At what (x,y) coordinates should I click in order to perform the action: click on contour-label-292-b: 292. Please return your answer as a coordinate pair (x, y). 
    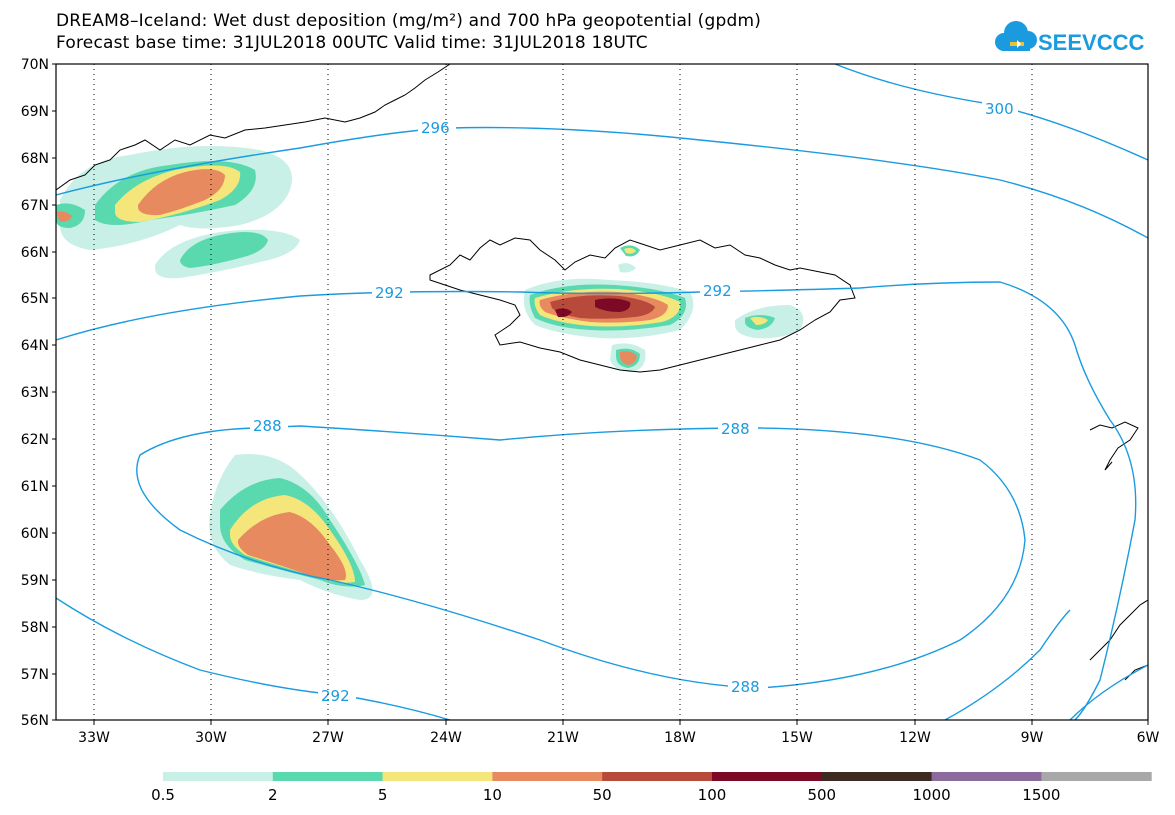
    Looking at the image, I should click on (717, 291).